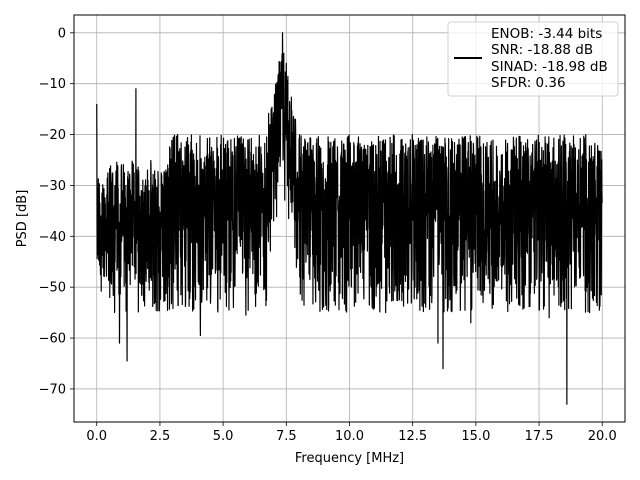 The width and height of the screenshot is (640, 480). What do you see at coordinates (602, 436) in the screenshot?
I see `x-tick-label: 20.0` at bounding box center [602, 436].